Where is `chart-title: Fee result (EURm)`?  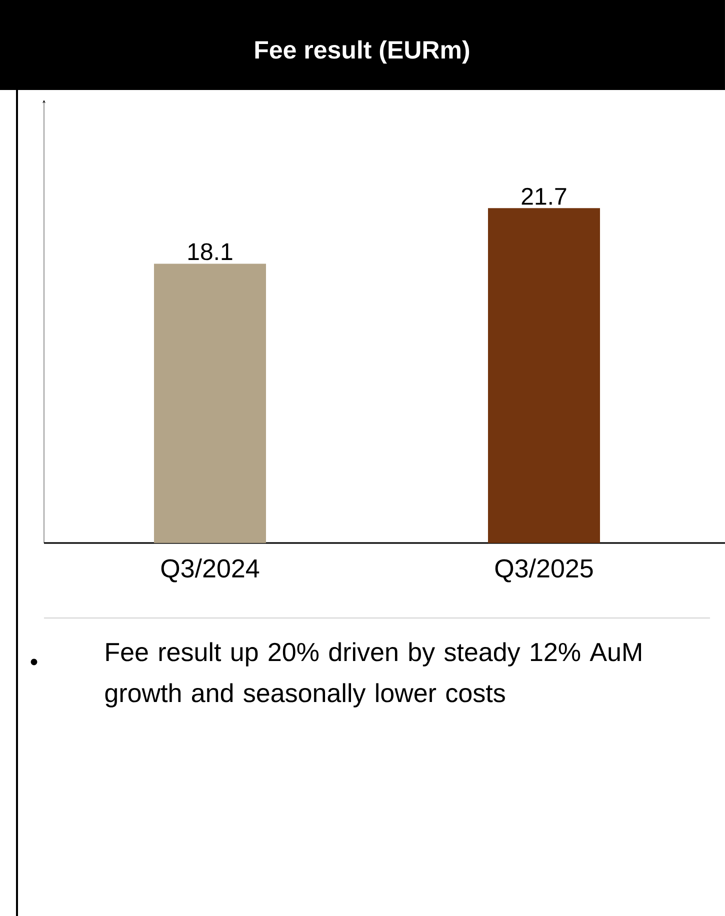
chart-title: Fee result (EURm) is located at coordinates (362, 52).